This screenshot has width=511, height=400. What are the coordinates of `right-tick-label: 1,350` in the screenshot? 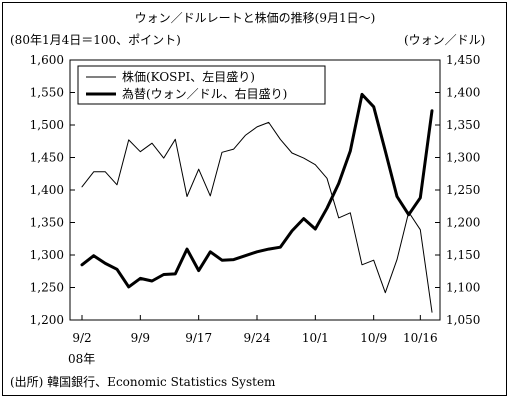 It's located at (463, 125).